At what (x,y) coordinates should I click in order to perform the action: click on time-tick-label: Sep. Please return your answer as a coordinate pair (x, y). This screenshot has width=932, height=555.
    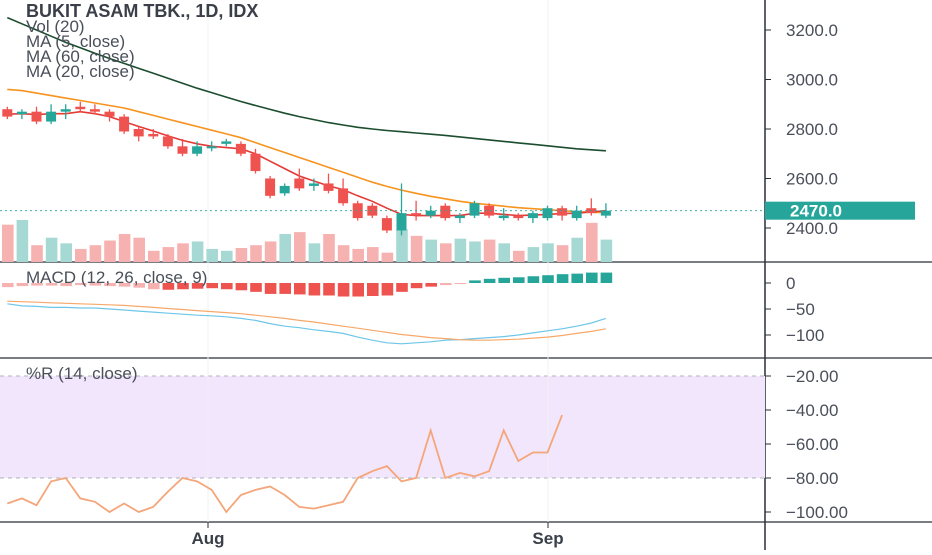
    Looking at the image, I should click on (547, 538).